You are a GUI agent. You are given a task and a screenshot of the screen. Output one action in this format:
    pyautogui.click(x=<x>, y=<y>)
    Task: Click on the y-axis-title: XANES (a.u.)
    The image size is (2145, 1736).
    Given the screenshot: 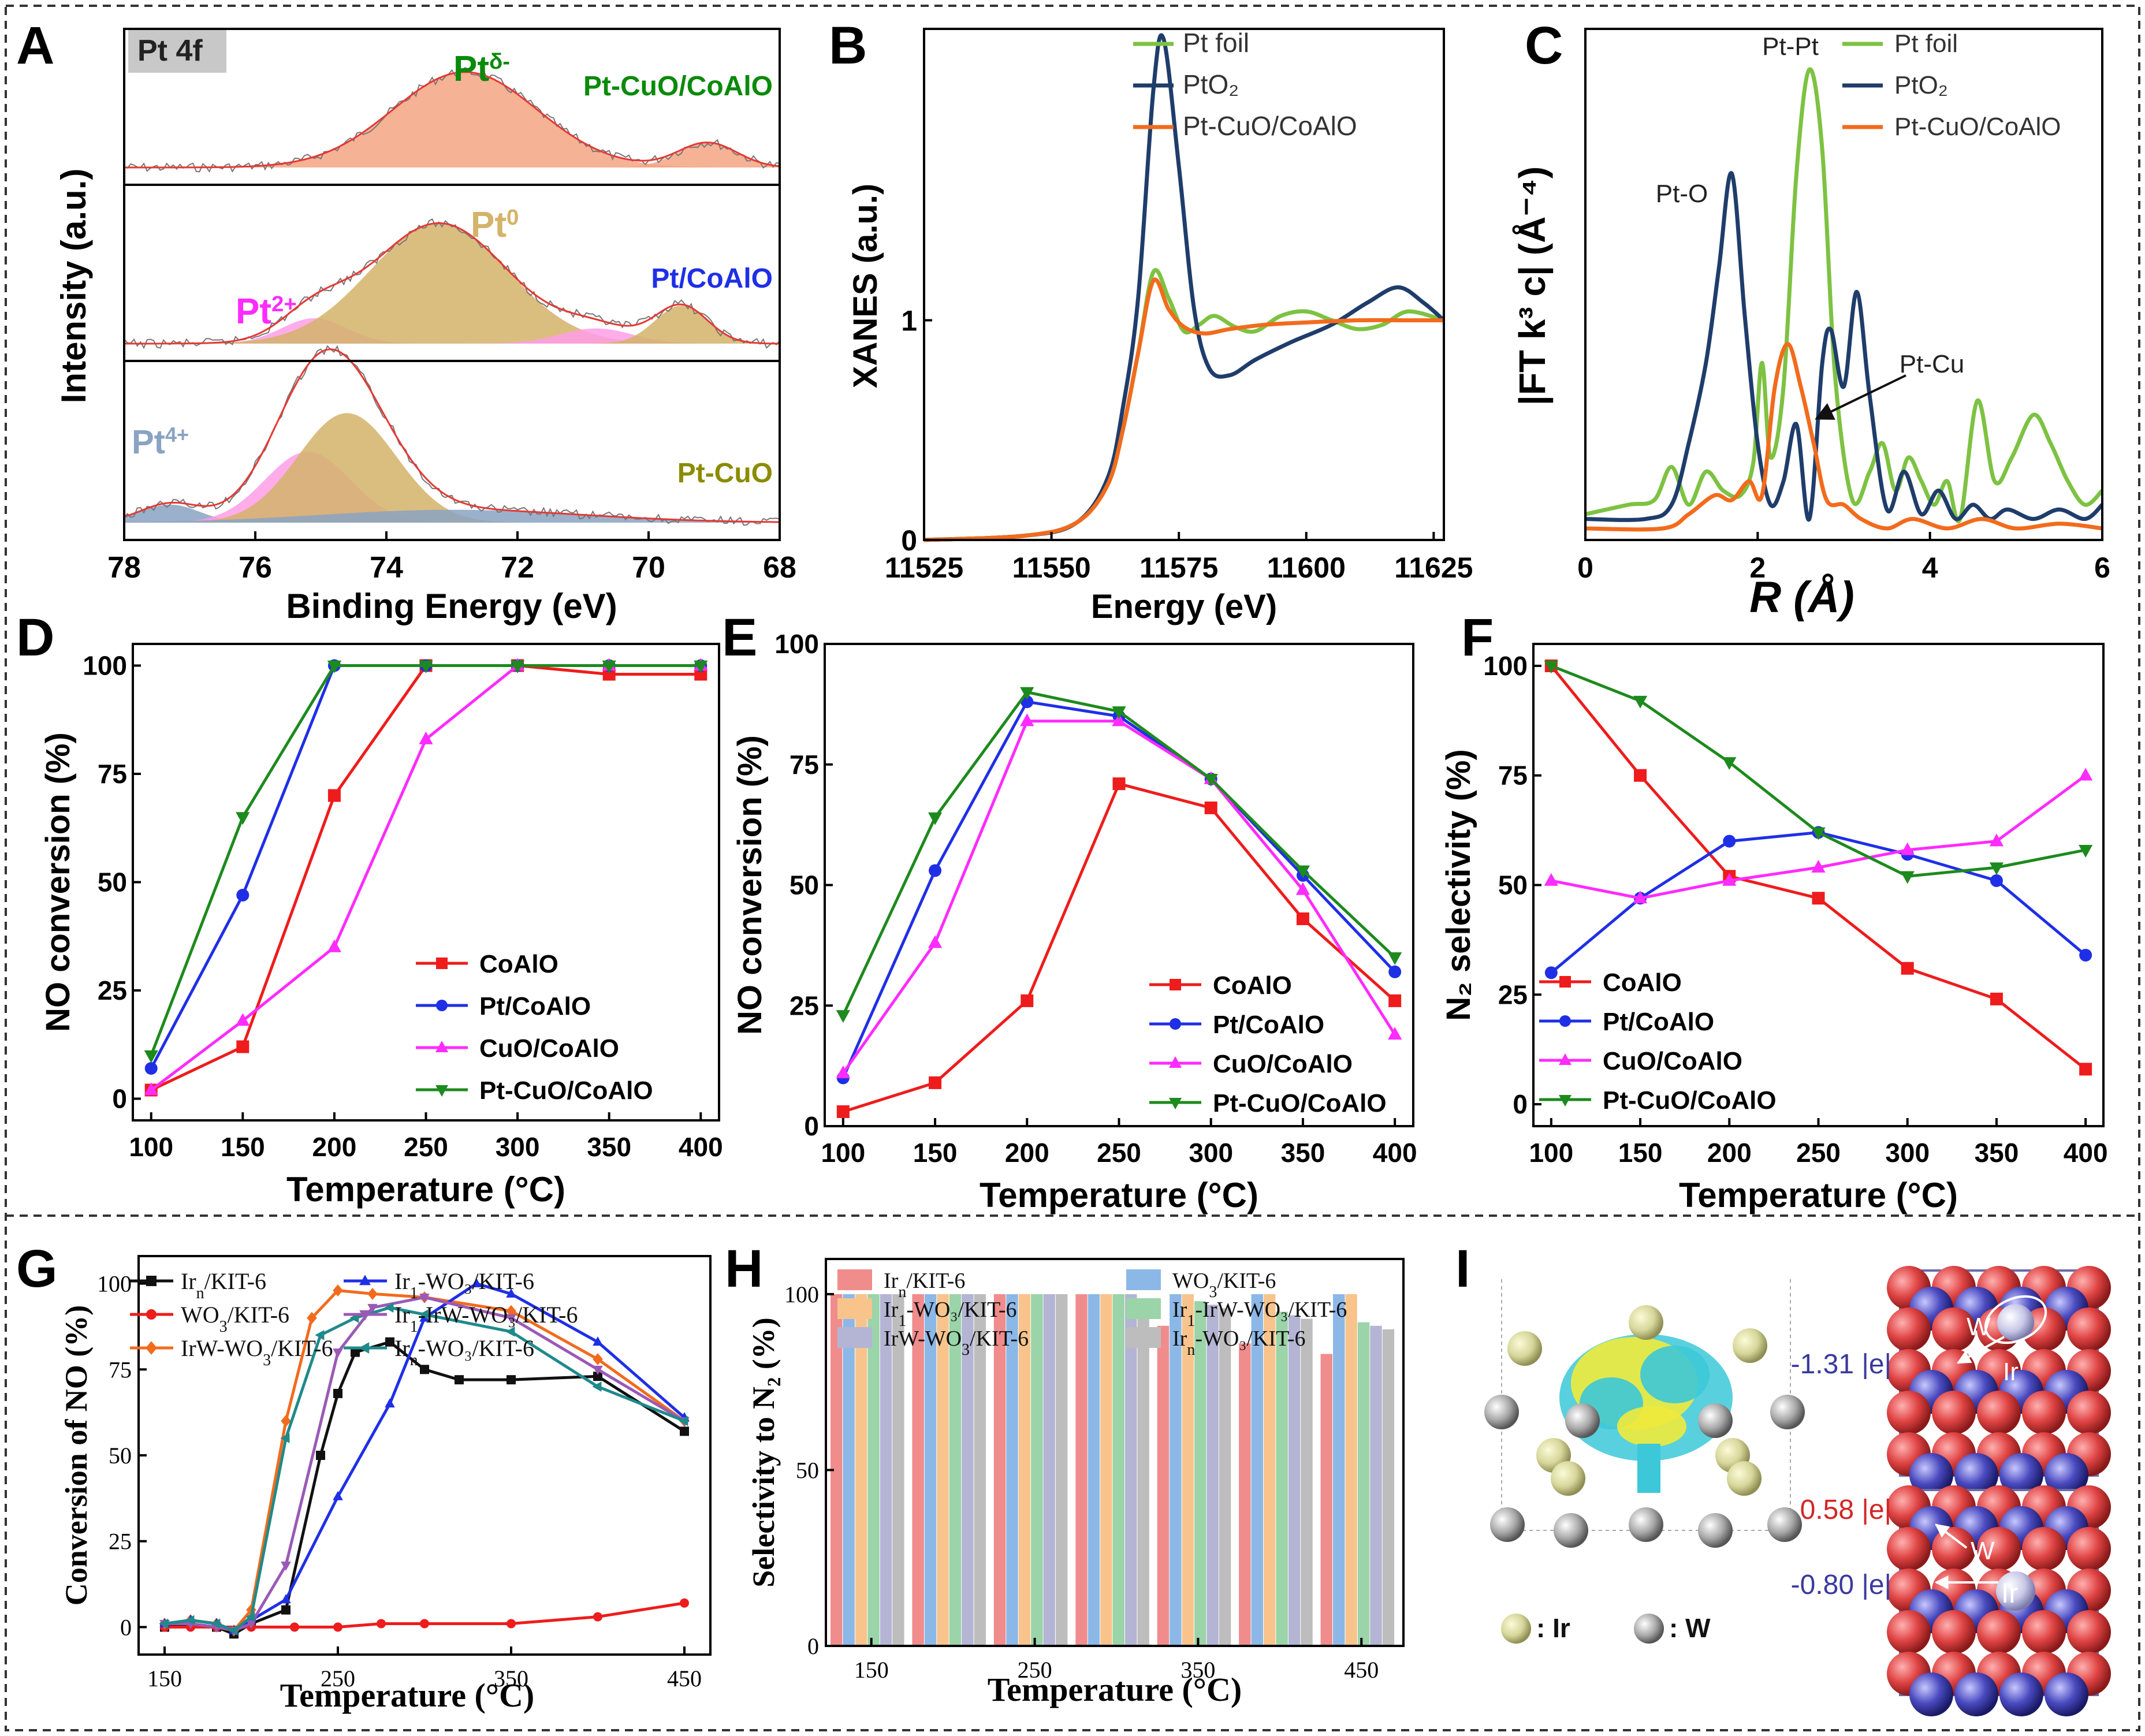 What is the action you would take?
    pyautogui.click(x=865, y=287)
    